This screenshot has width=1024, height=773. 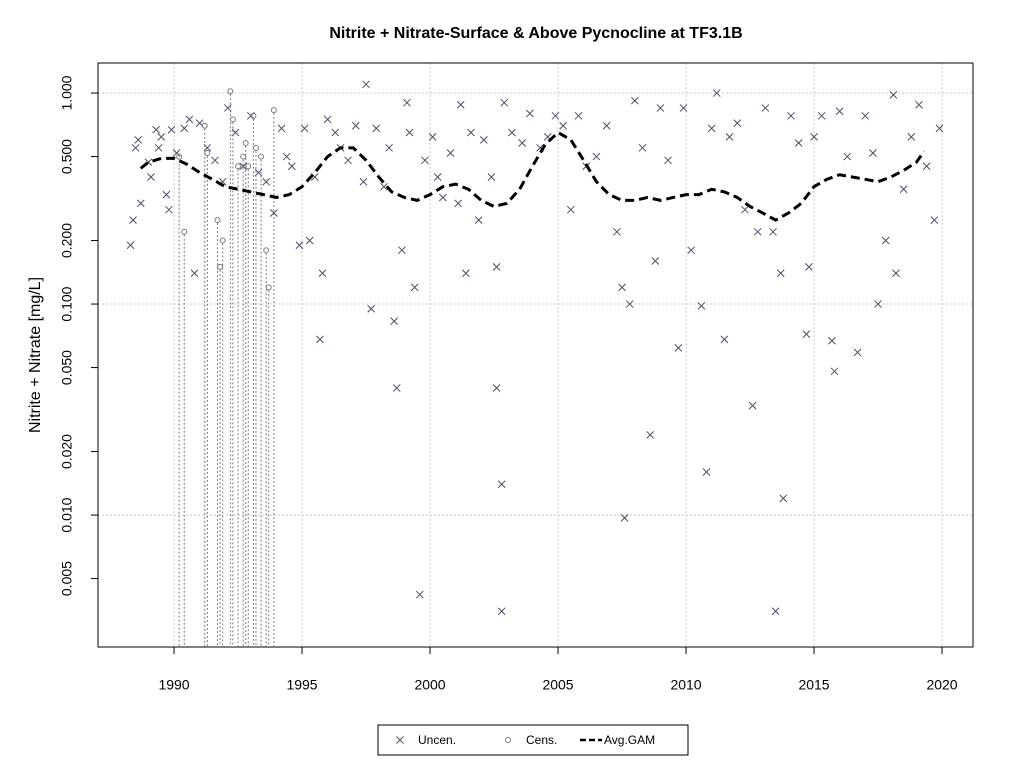 What do you see at coordinates (437, 740) in the screenshot?
I see `legend-label: Uncen.` at bounding box center [437, 740].